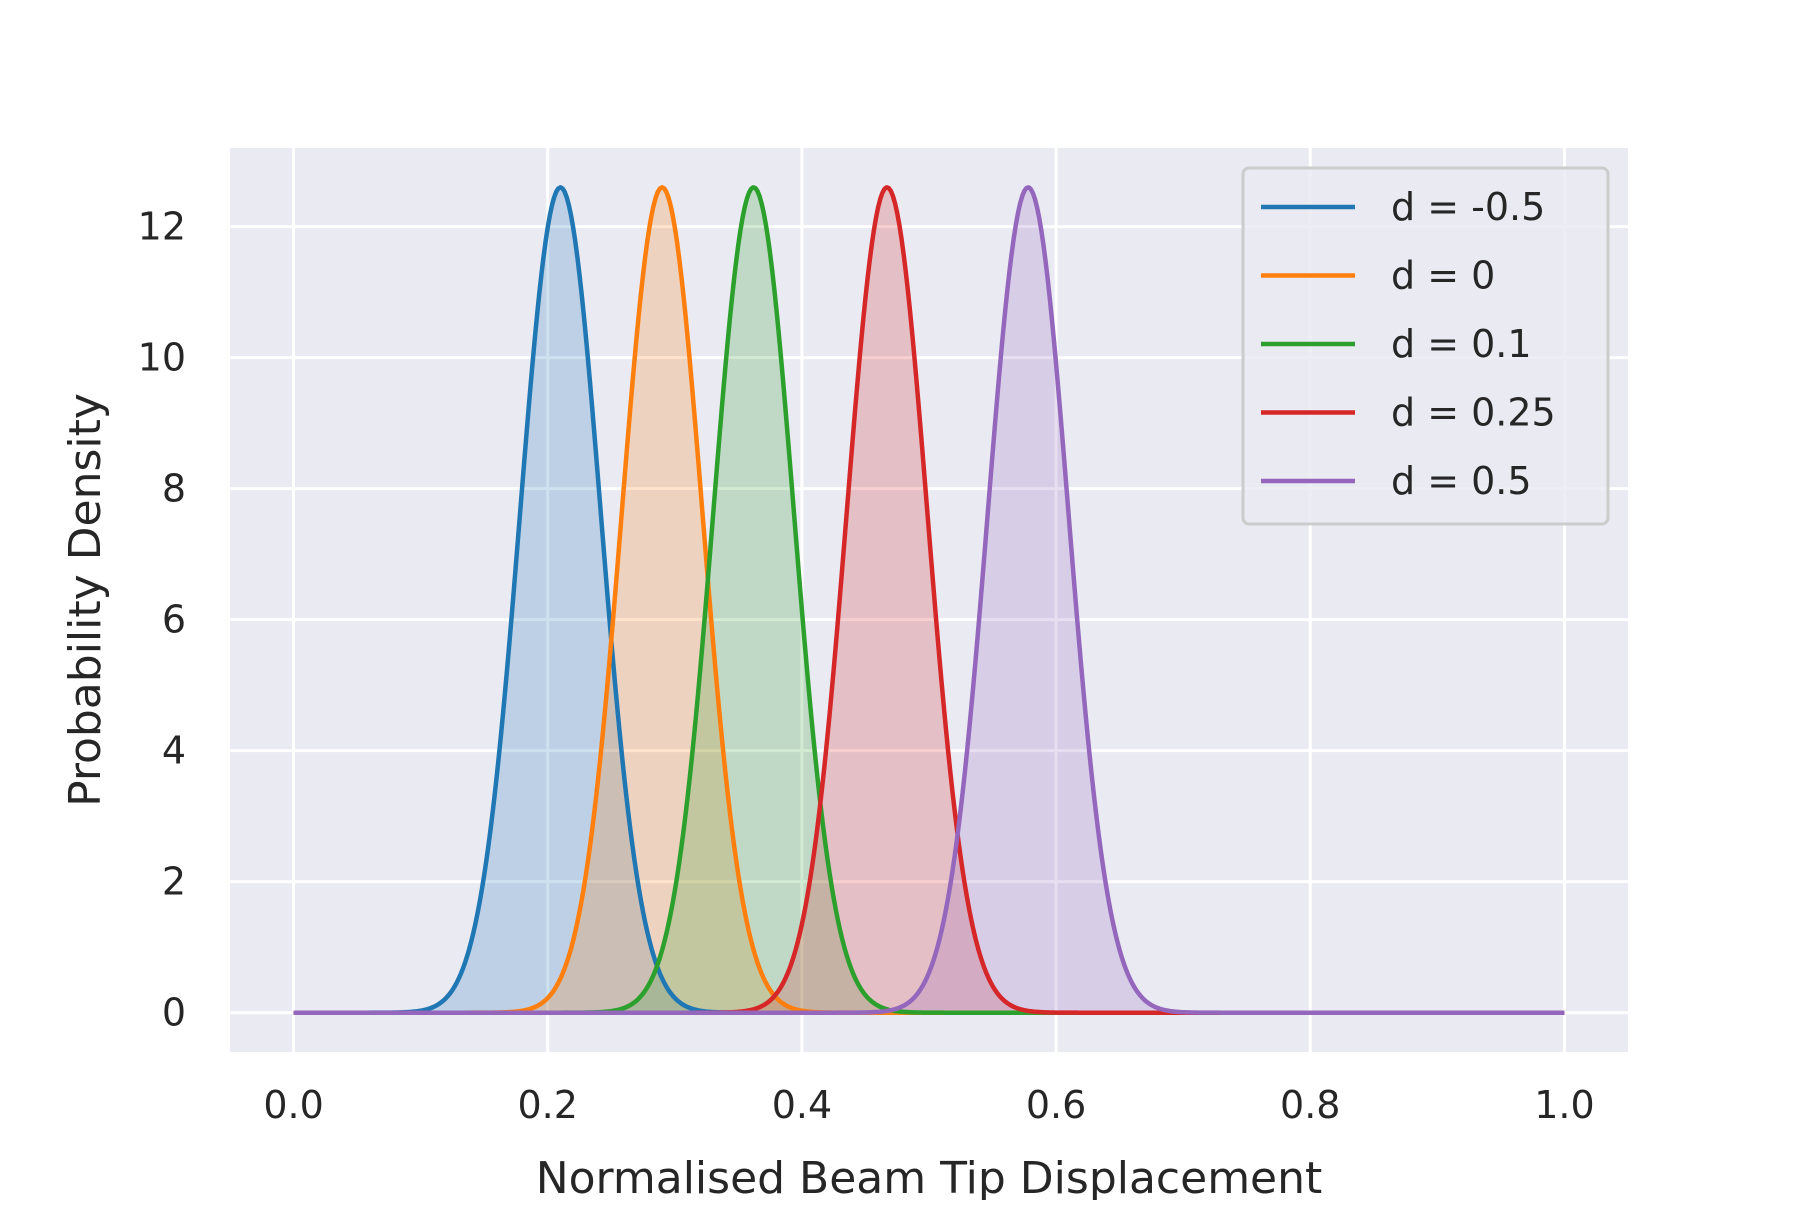 The image size is (1800, 1205). I want to click on y-tick-label: 4, so click(174, 751).